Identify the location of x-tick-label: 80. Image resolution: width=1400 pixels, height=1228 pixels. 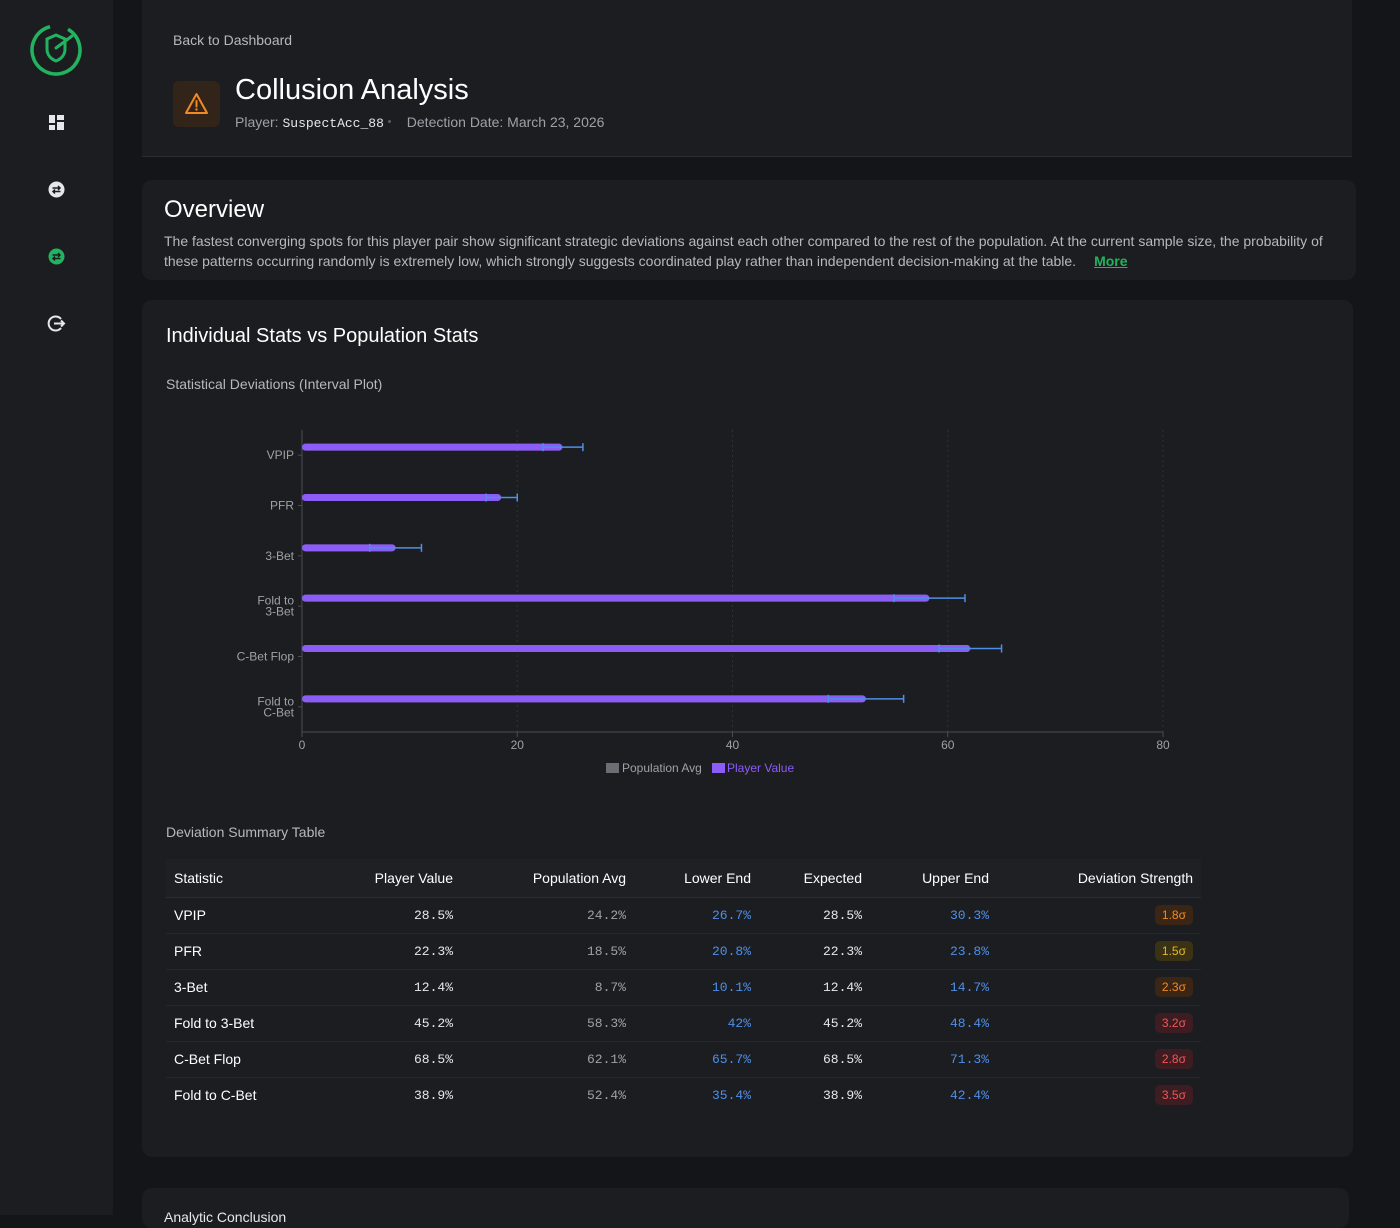
(1163, 745).